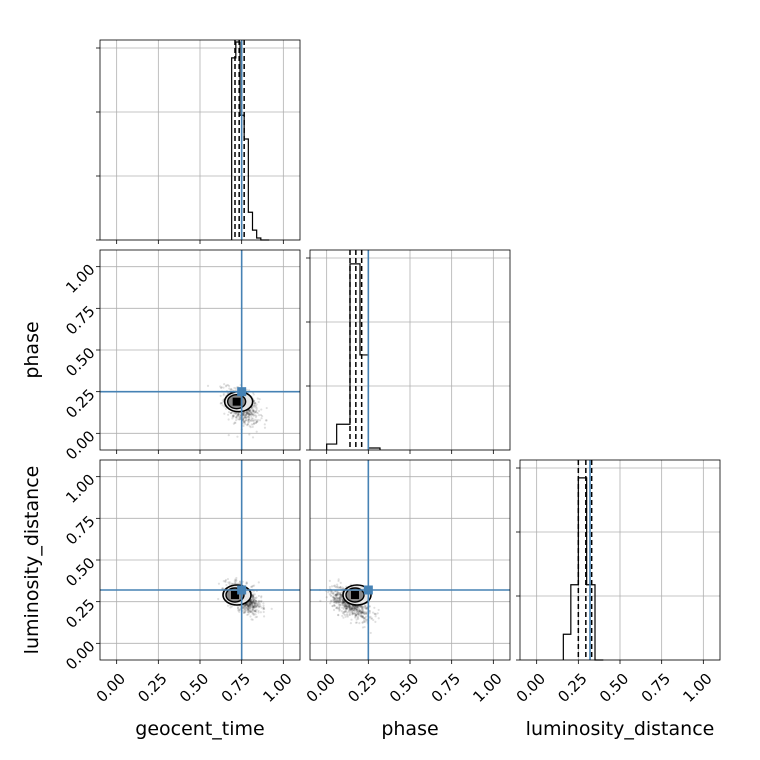 This screenshot has height=760, width=760. I want to click on x-tick-label: 0.75, so click(446, 688).